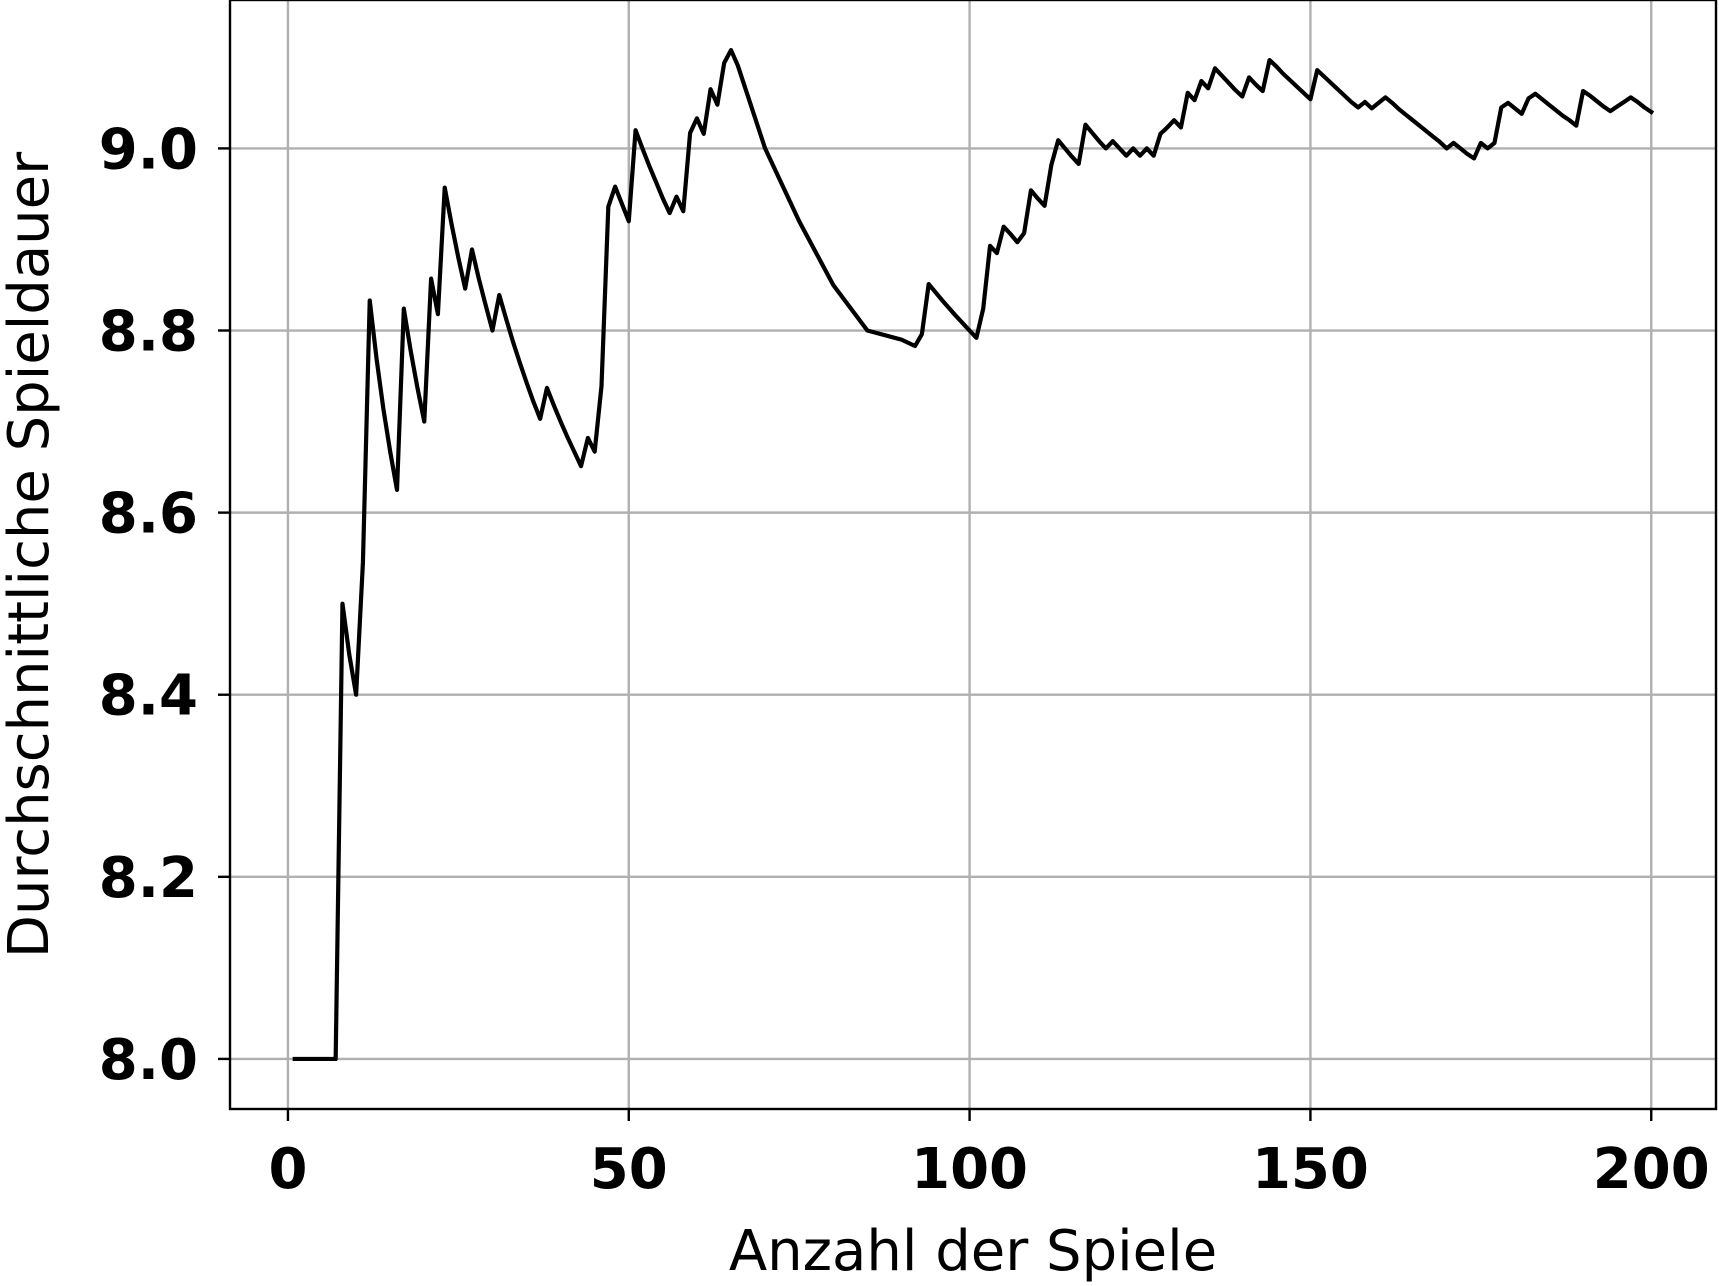 The height and width of the screenshot is (1286, 1719). Describe the element at coordinates (629, 1169) in the screenshot. I see `x-tick-label: 50` at that location.